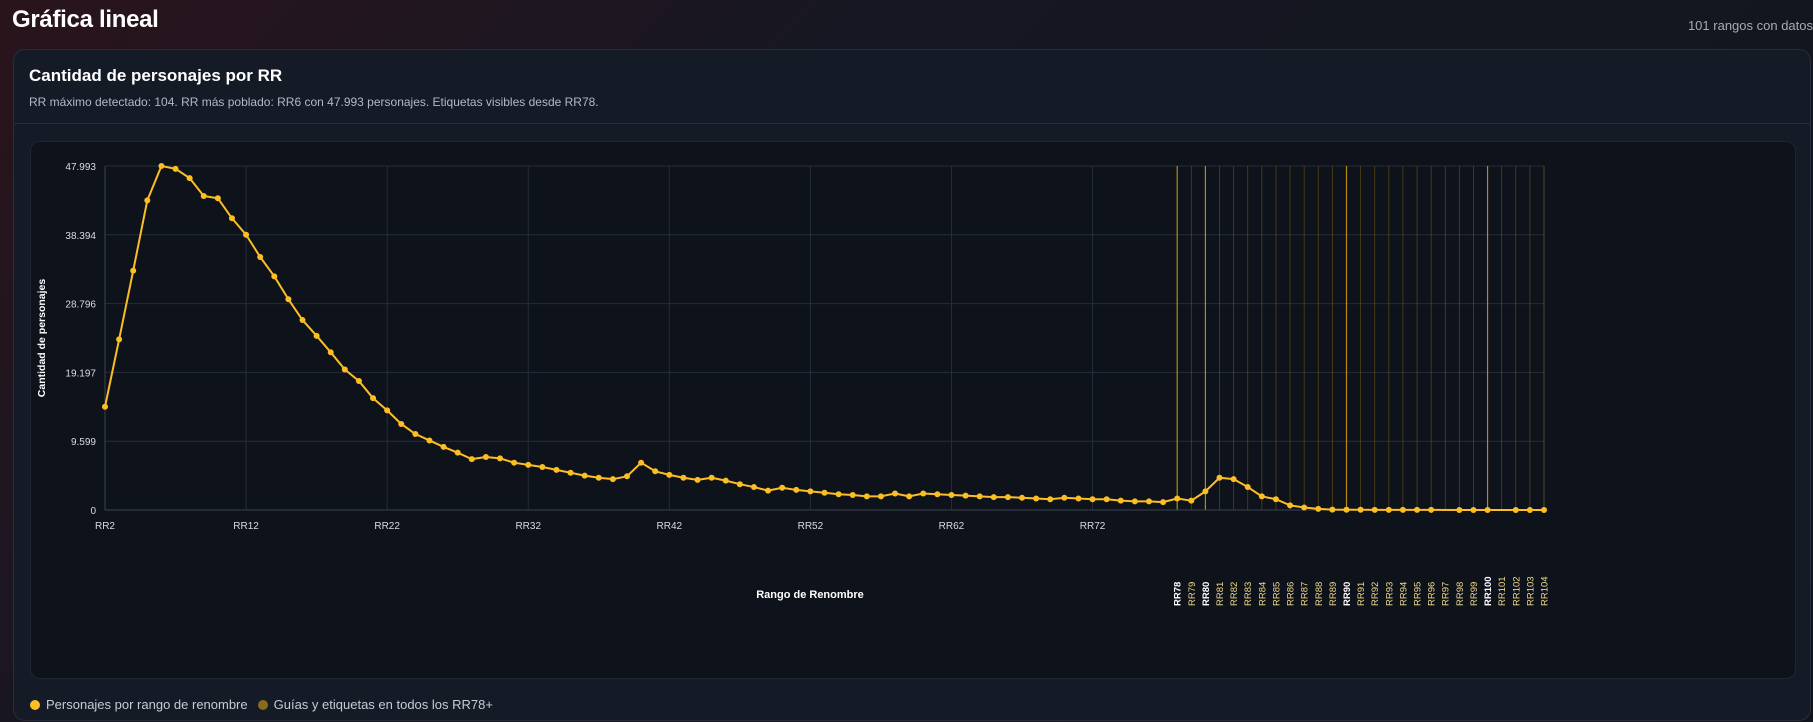 Image resolution: width=1813 pixels, height=722 pixels. I want to click on data-point-rr11, so click(231, 218).